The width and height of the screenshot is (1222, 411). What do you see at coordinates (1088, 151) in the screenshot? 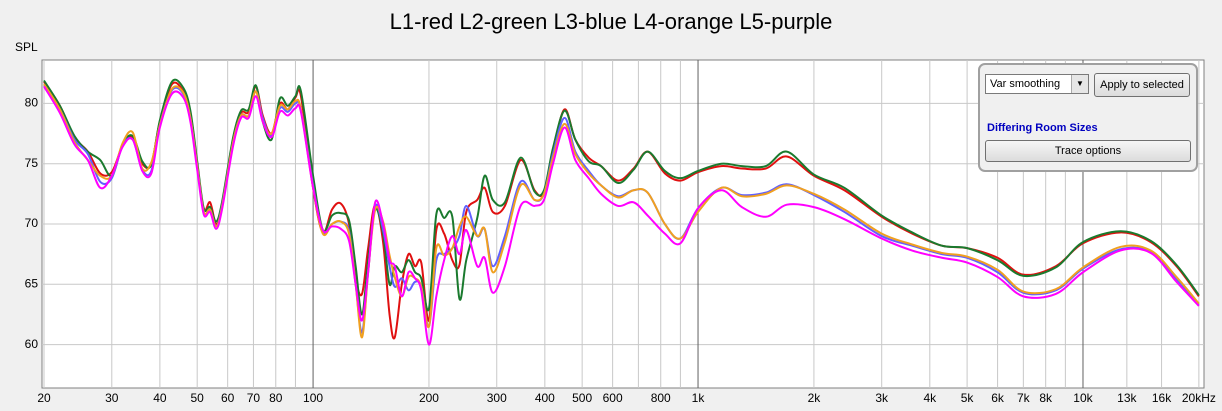
I see `trace-options-button: Trace options` at bounding box center [1088, 151].